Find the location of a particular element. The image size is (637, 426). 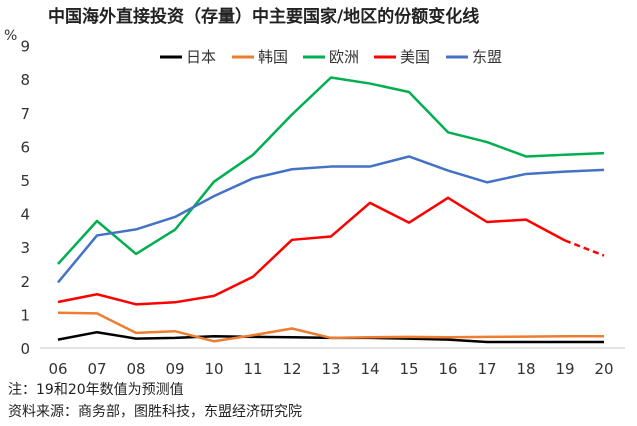

x-tick-label: 06 is located at coordinates (57, 369).